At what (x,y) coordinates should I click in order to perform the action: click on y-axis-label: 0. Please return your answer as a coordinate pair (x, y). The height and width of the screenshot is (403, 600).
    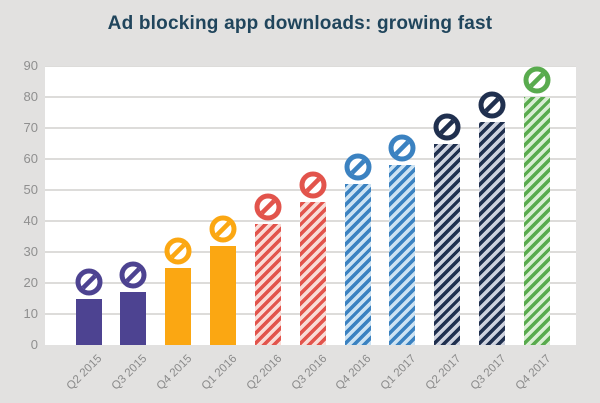
    Looking at the image, I should click on (34, 344).